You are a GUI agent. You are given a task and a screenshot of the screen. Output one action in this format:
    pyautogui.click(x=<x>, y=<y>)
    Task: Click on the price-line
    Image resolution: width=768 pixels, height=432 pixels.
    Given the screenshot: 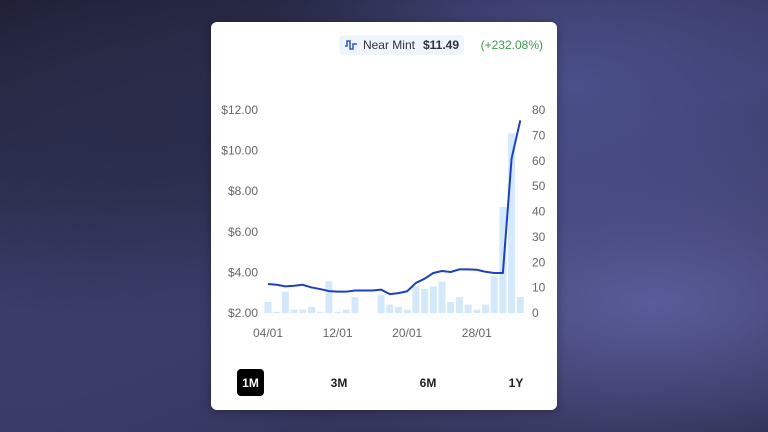 What is the action you would take?
    pyautogui.click(x=394, y=208)
    